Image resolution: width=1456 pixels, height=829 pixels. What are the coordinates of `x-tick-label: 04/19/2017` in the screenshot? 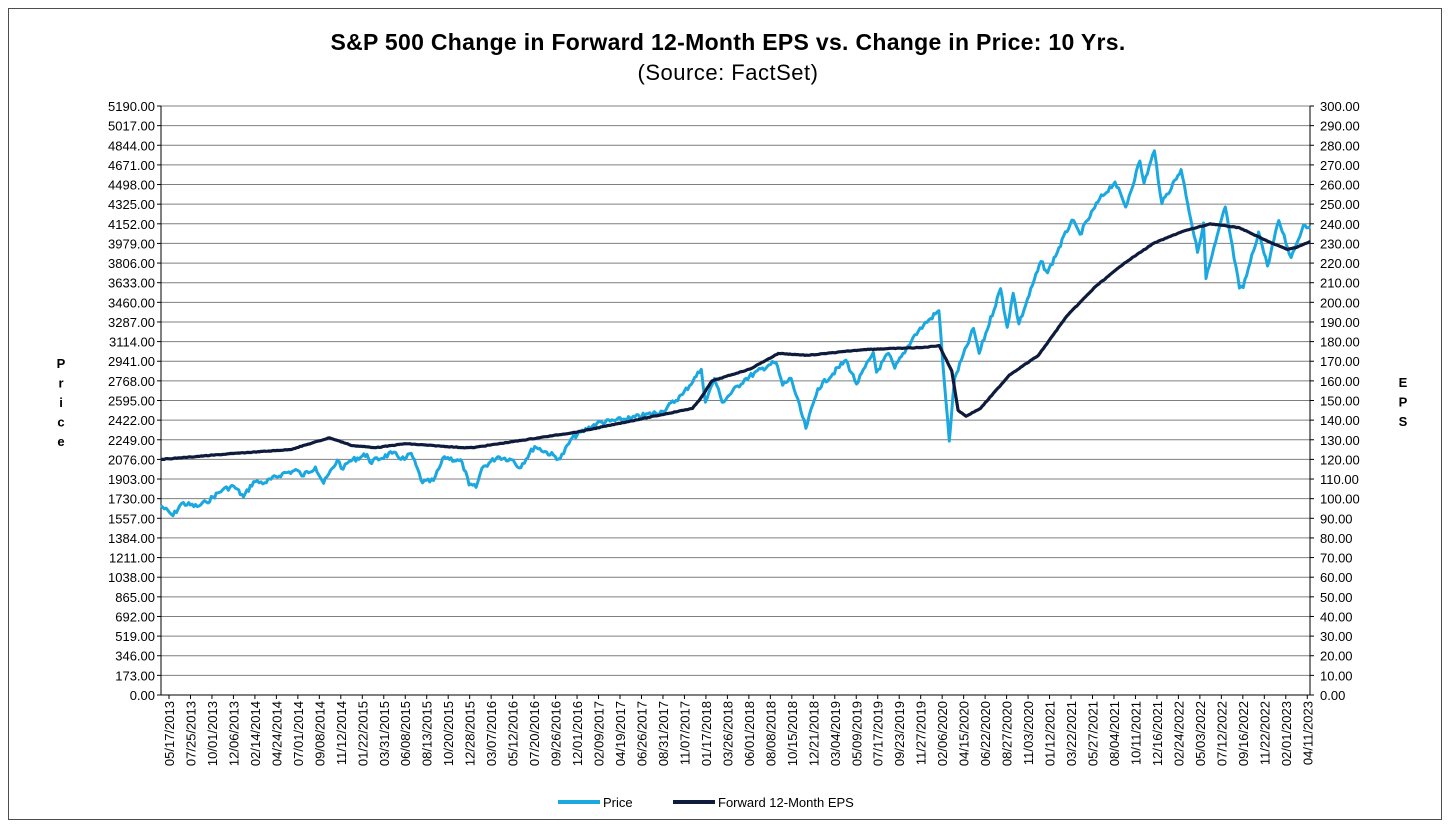 It's located at (620, 733).